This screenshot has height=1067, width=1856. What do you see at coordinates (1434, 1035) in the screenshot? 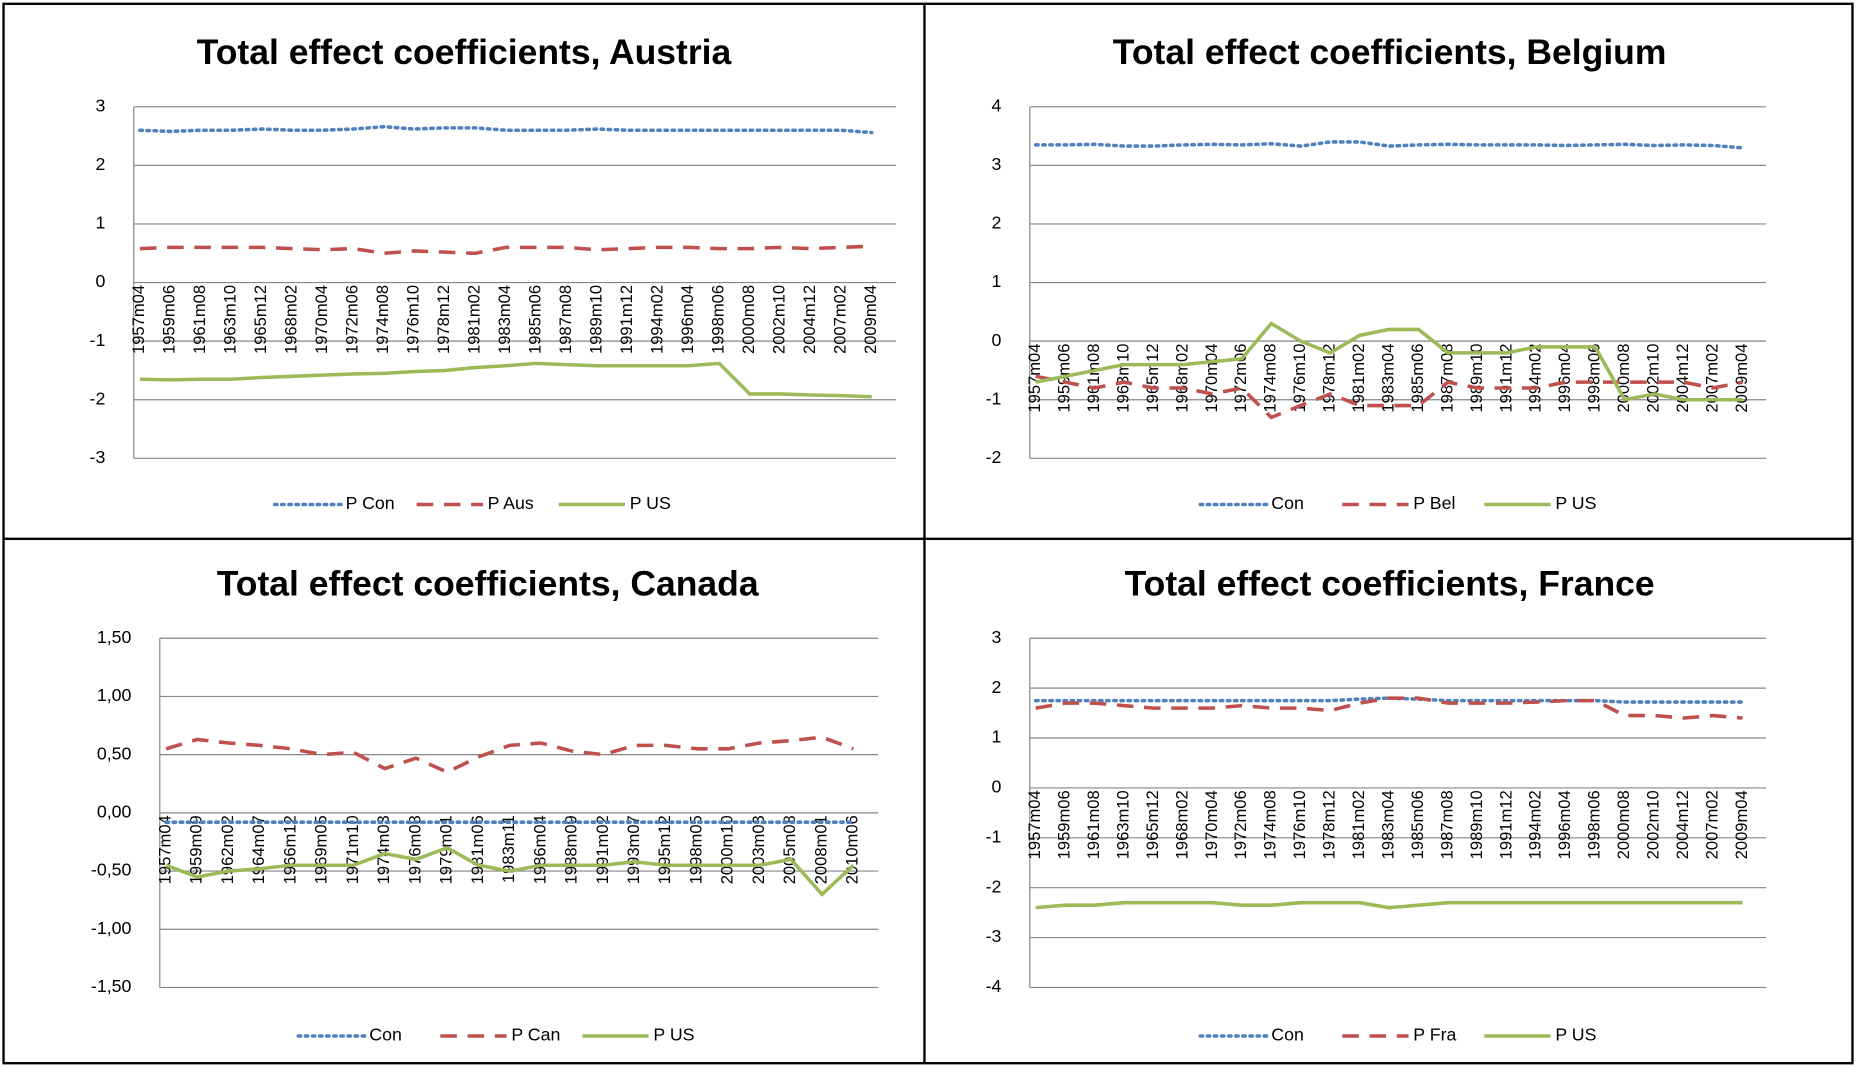
I see `legend-label: P Fra` at bounding box center [1434, 1035].